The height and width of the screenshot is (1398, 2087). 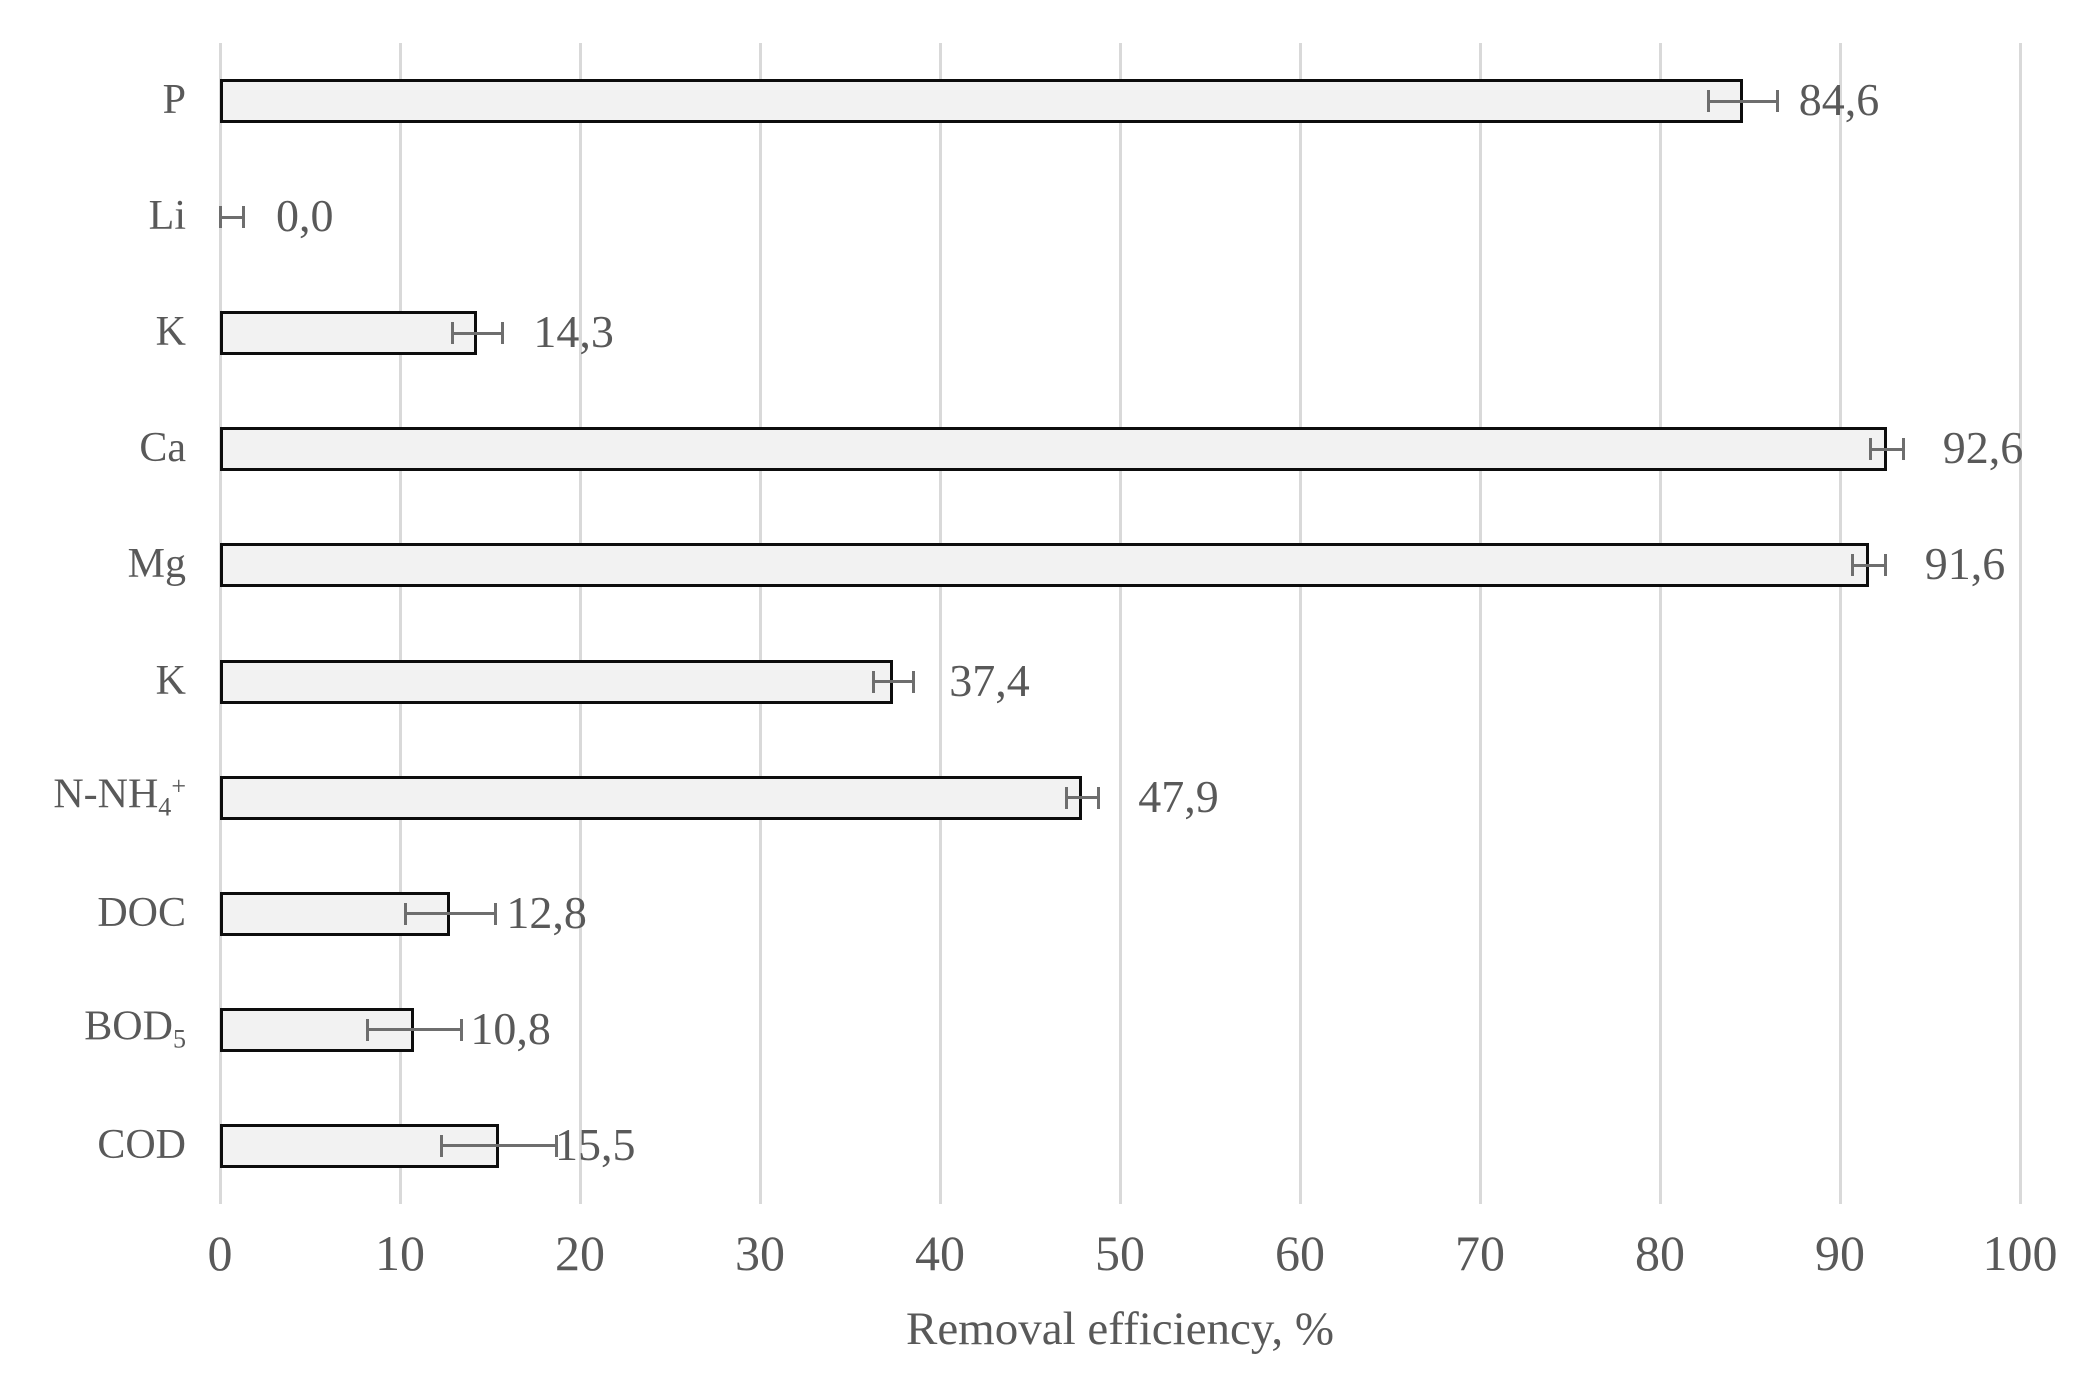 What do you see at coordinates (1120, 1329) in the screenshot?
I see `x-axis-title: Removal efficiency, %` at bounding box center [1120, 1329].